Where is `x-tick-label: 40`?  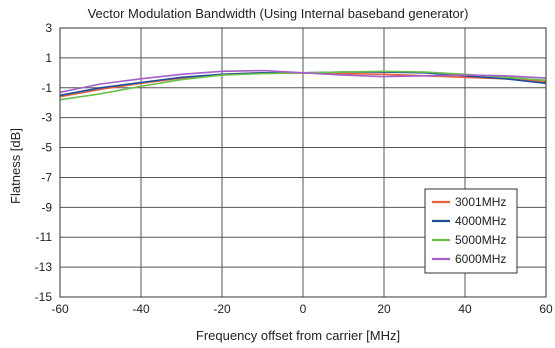
x-tick-label: 40 is located at coordinates (465, 309).